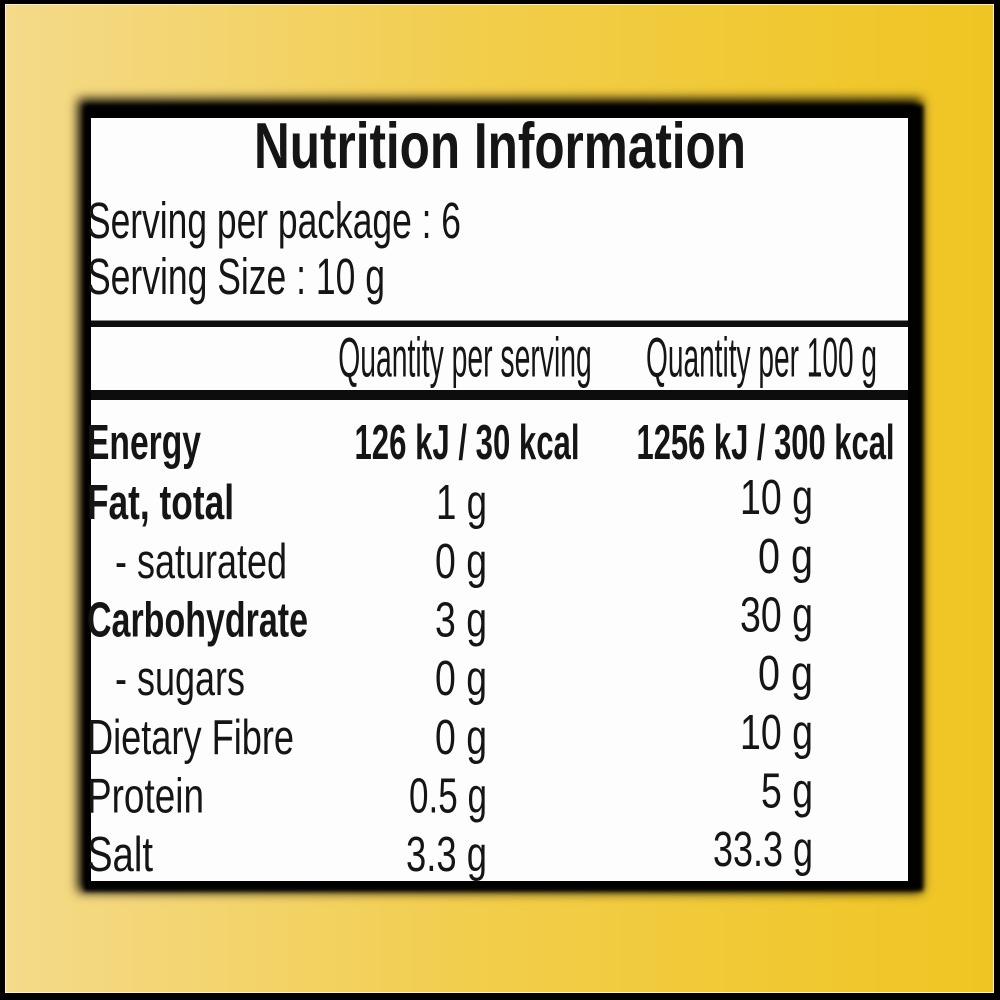 Image resolution: width=1000 pixels, height=1000 pixels. I want to click on svg-text: - saturated, so click(201, 562).